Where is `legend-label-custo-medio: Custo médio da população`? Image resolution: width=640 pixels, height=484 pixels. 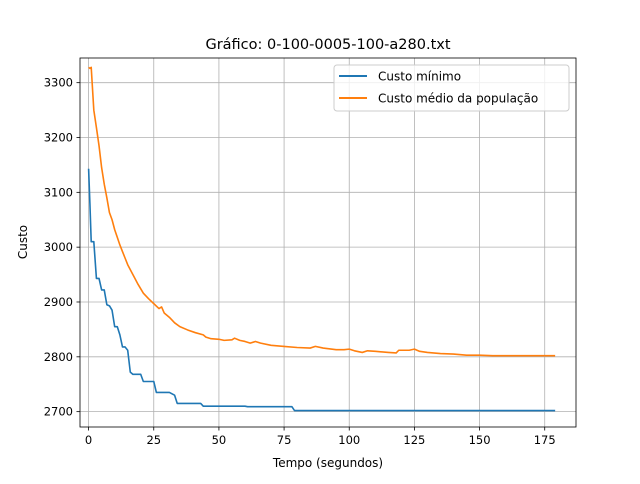 legend-label-custo-medio: Custo médio da população is located at coordinates (458, 99).